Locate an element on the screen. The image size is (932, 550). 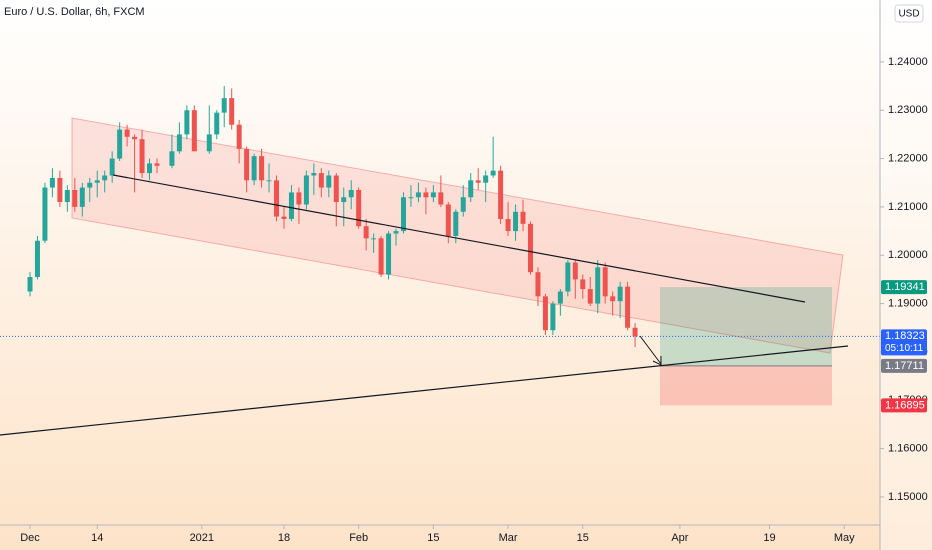
price-label: 1.17711 is located at coordinates (904, 366).